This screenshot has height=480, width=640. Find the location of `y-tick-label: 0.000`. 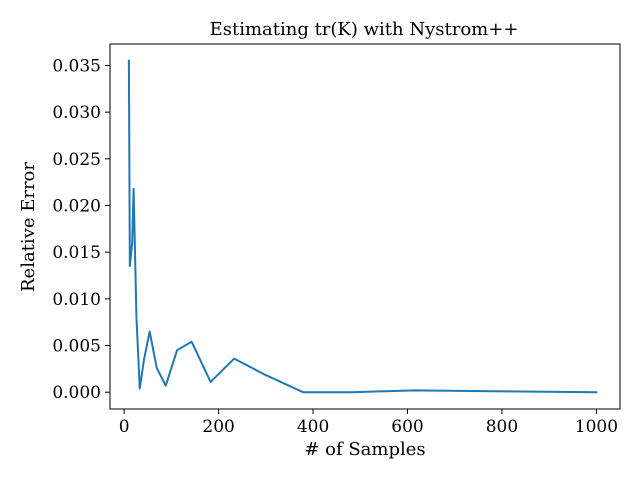

y-tick-label: 0.000 is located at coordinates (76, 393).